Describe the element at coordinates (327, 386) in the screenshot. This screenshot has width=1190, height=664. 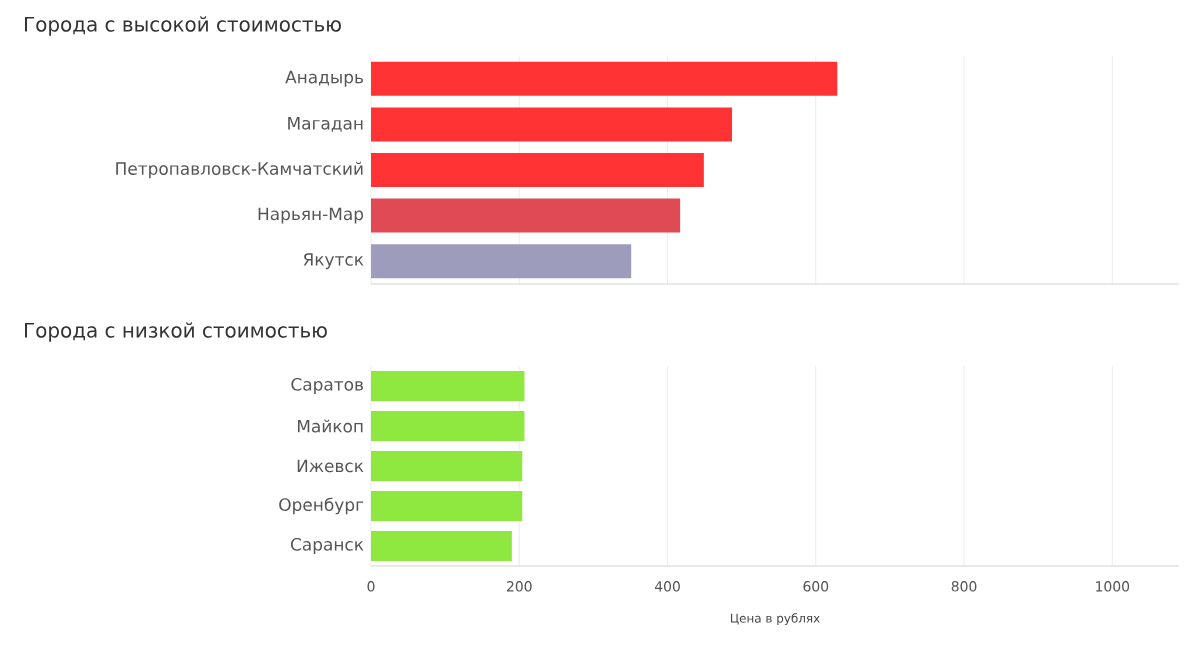
I see `y-tick-label: Саратов` at that location.